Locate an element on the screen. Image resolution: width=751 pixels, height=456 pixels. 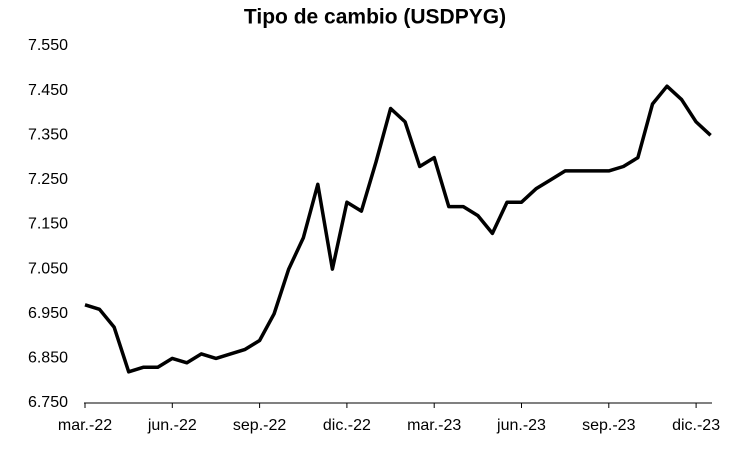
y-tick-label: 7.250 is located at coordinates (48, 179).